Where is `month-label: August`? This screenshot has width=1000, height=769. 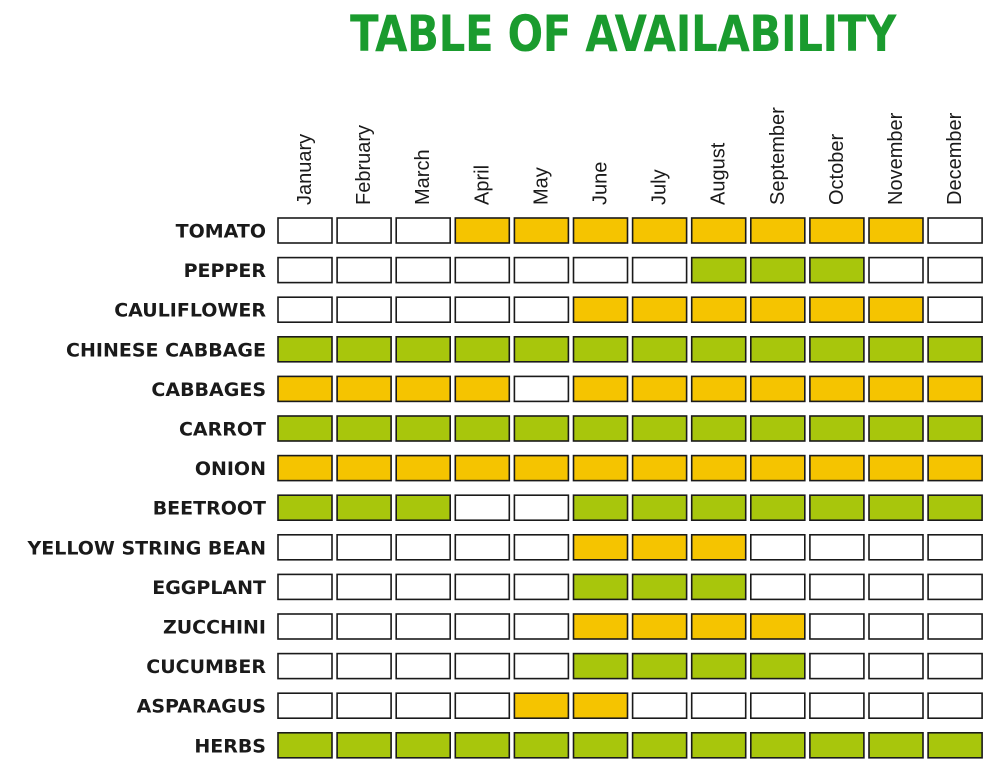
month-label: August is located at coordinates (719, 173).